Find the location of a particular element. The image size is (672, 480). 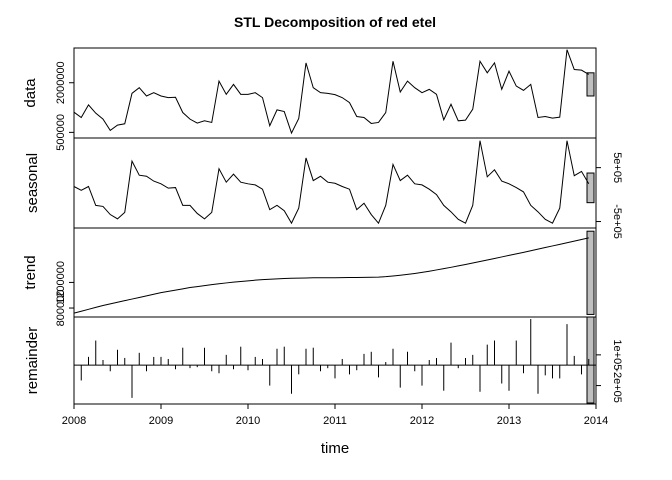

y-tick-label-trend: 800000 is located at coordinates (61, 308).